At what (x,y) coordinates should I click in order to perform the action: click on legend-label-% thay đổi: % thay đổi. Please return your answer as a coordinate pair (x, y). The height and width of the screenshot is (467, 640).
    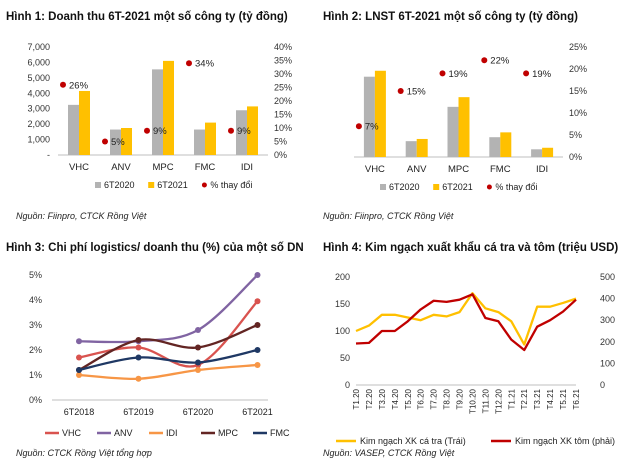
    Looking at the image, I should click on (231, 185).